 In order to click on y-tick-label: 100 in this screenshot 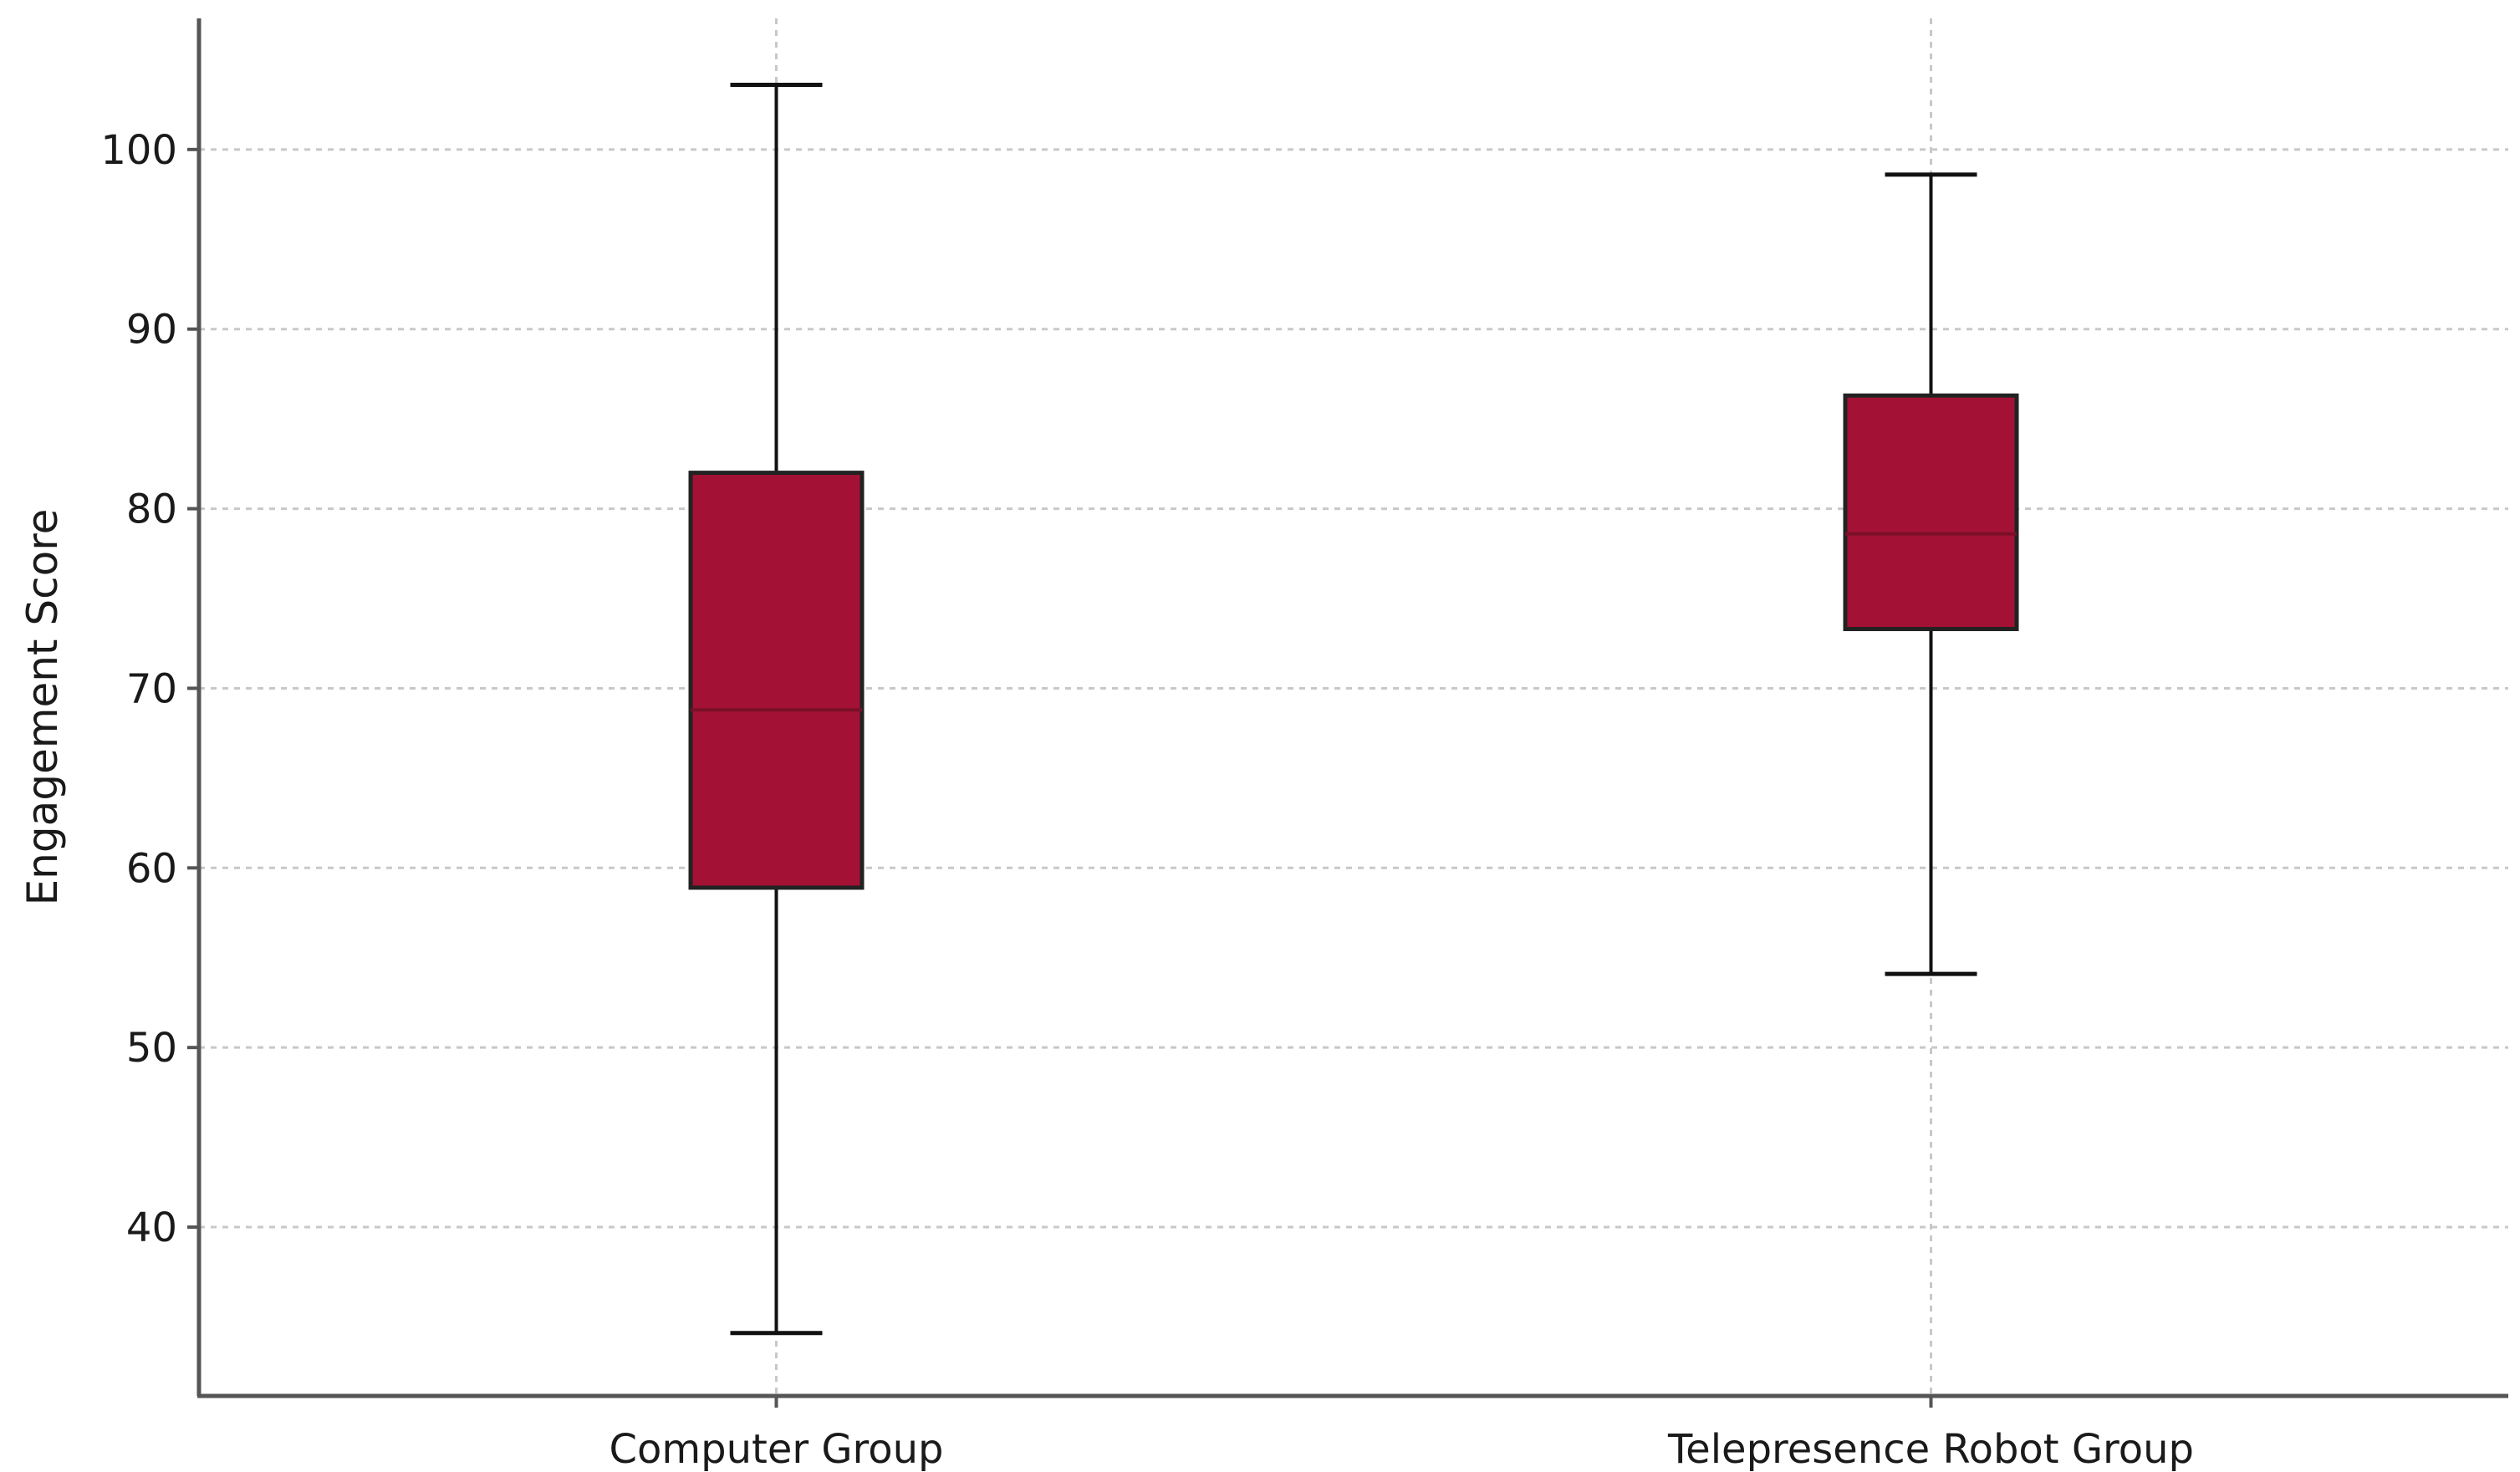, I will do `click(138, 150)`.